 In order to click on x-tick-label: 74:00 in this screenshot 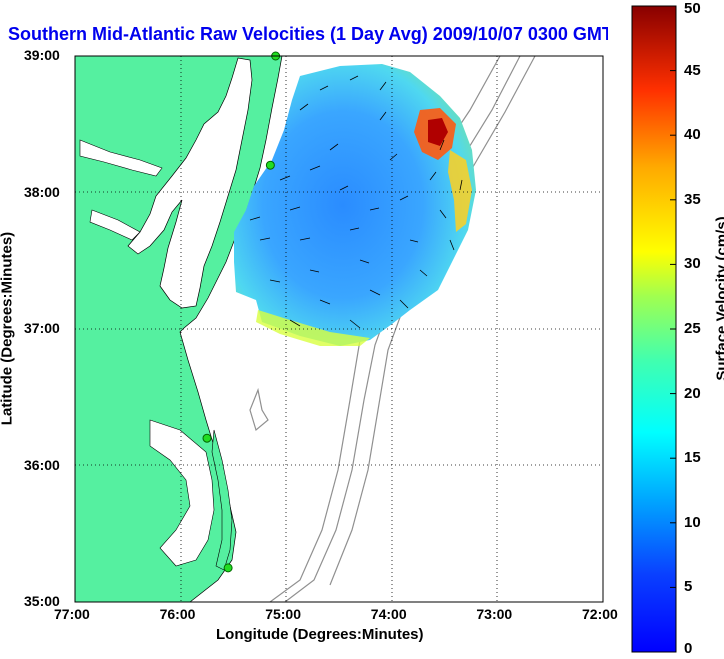, I will do `click(388, 614)`.